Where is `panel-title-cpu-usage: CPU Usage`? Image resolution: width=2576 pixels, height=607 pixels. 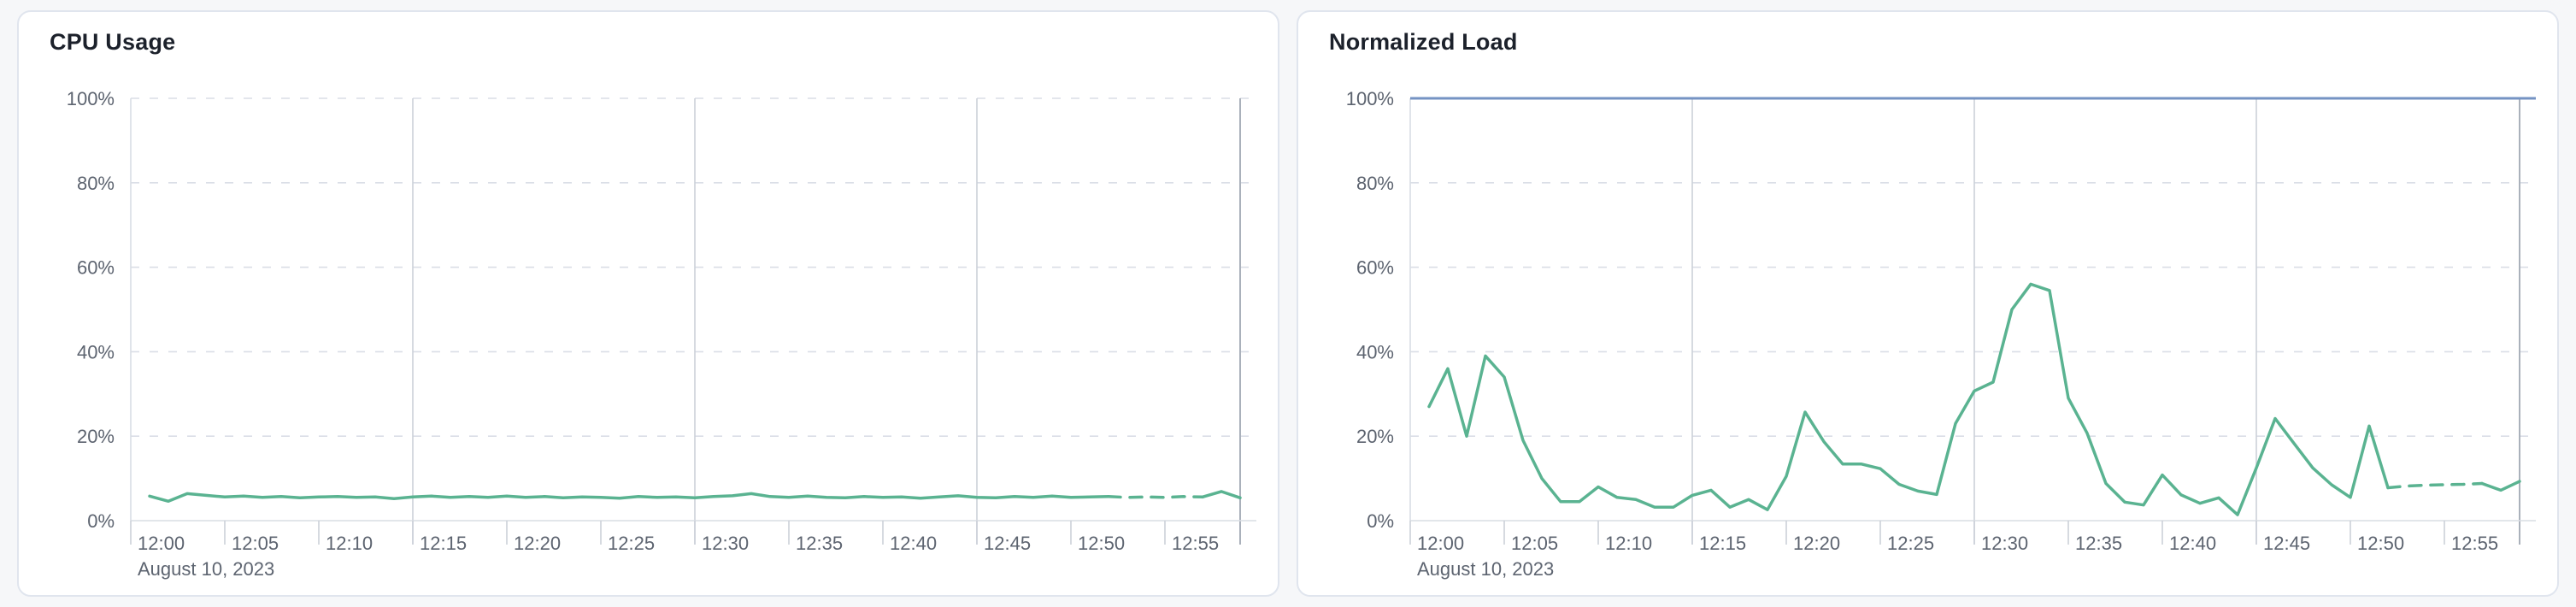 panel-title-cpu-usage: CPU Usage is located at coordinates (113, 42).